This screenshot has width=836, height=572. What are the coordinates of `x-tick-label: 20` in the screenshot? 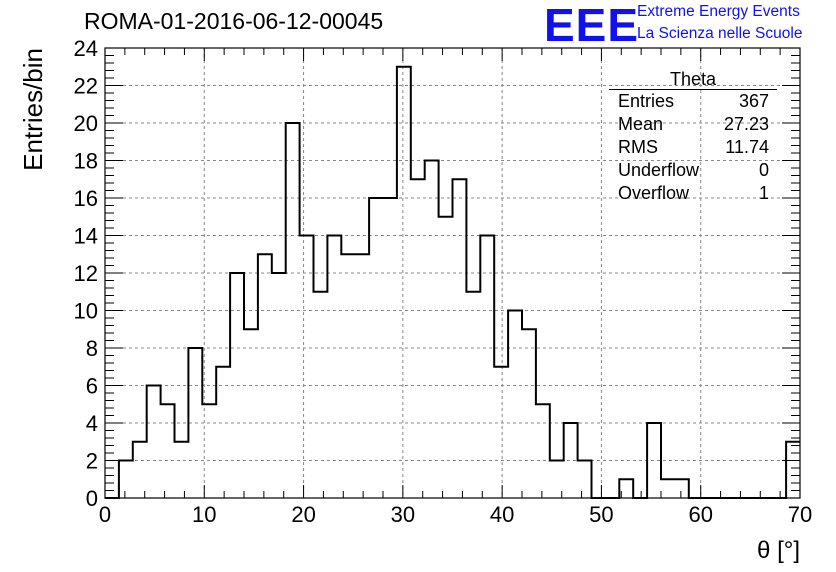 It's located at (303, 514).